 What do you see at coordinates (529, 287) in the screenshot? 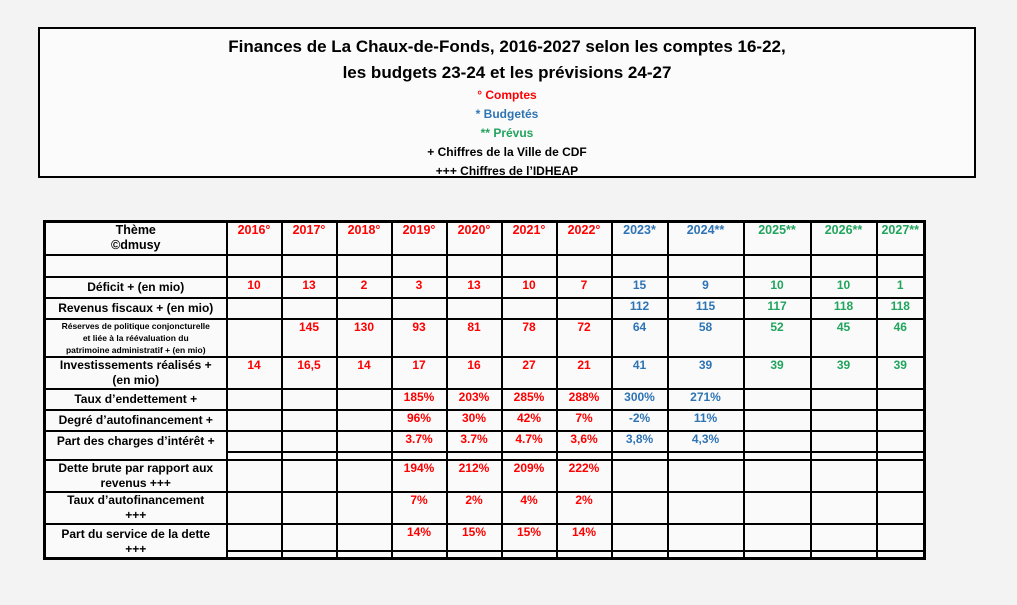
I see `table-cell: 10` at bounding box center [529, 287].